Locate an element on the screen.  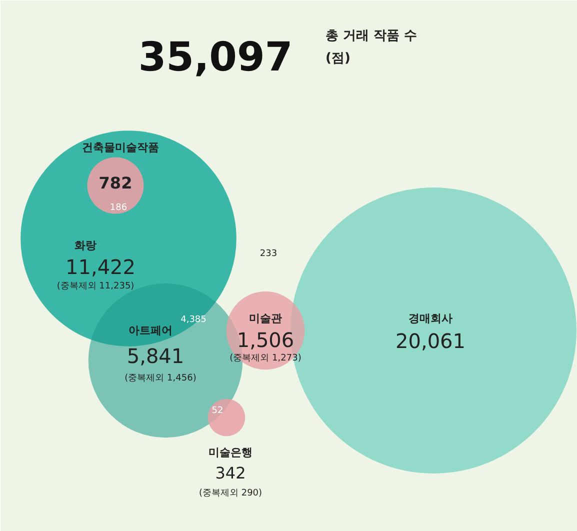
data-label: 5,841 is located at coordinates (155, 356).